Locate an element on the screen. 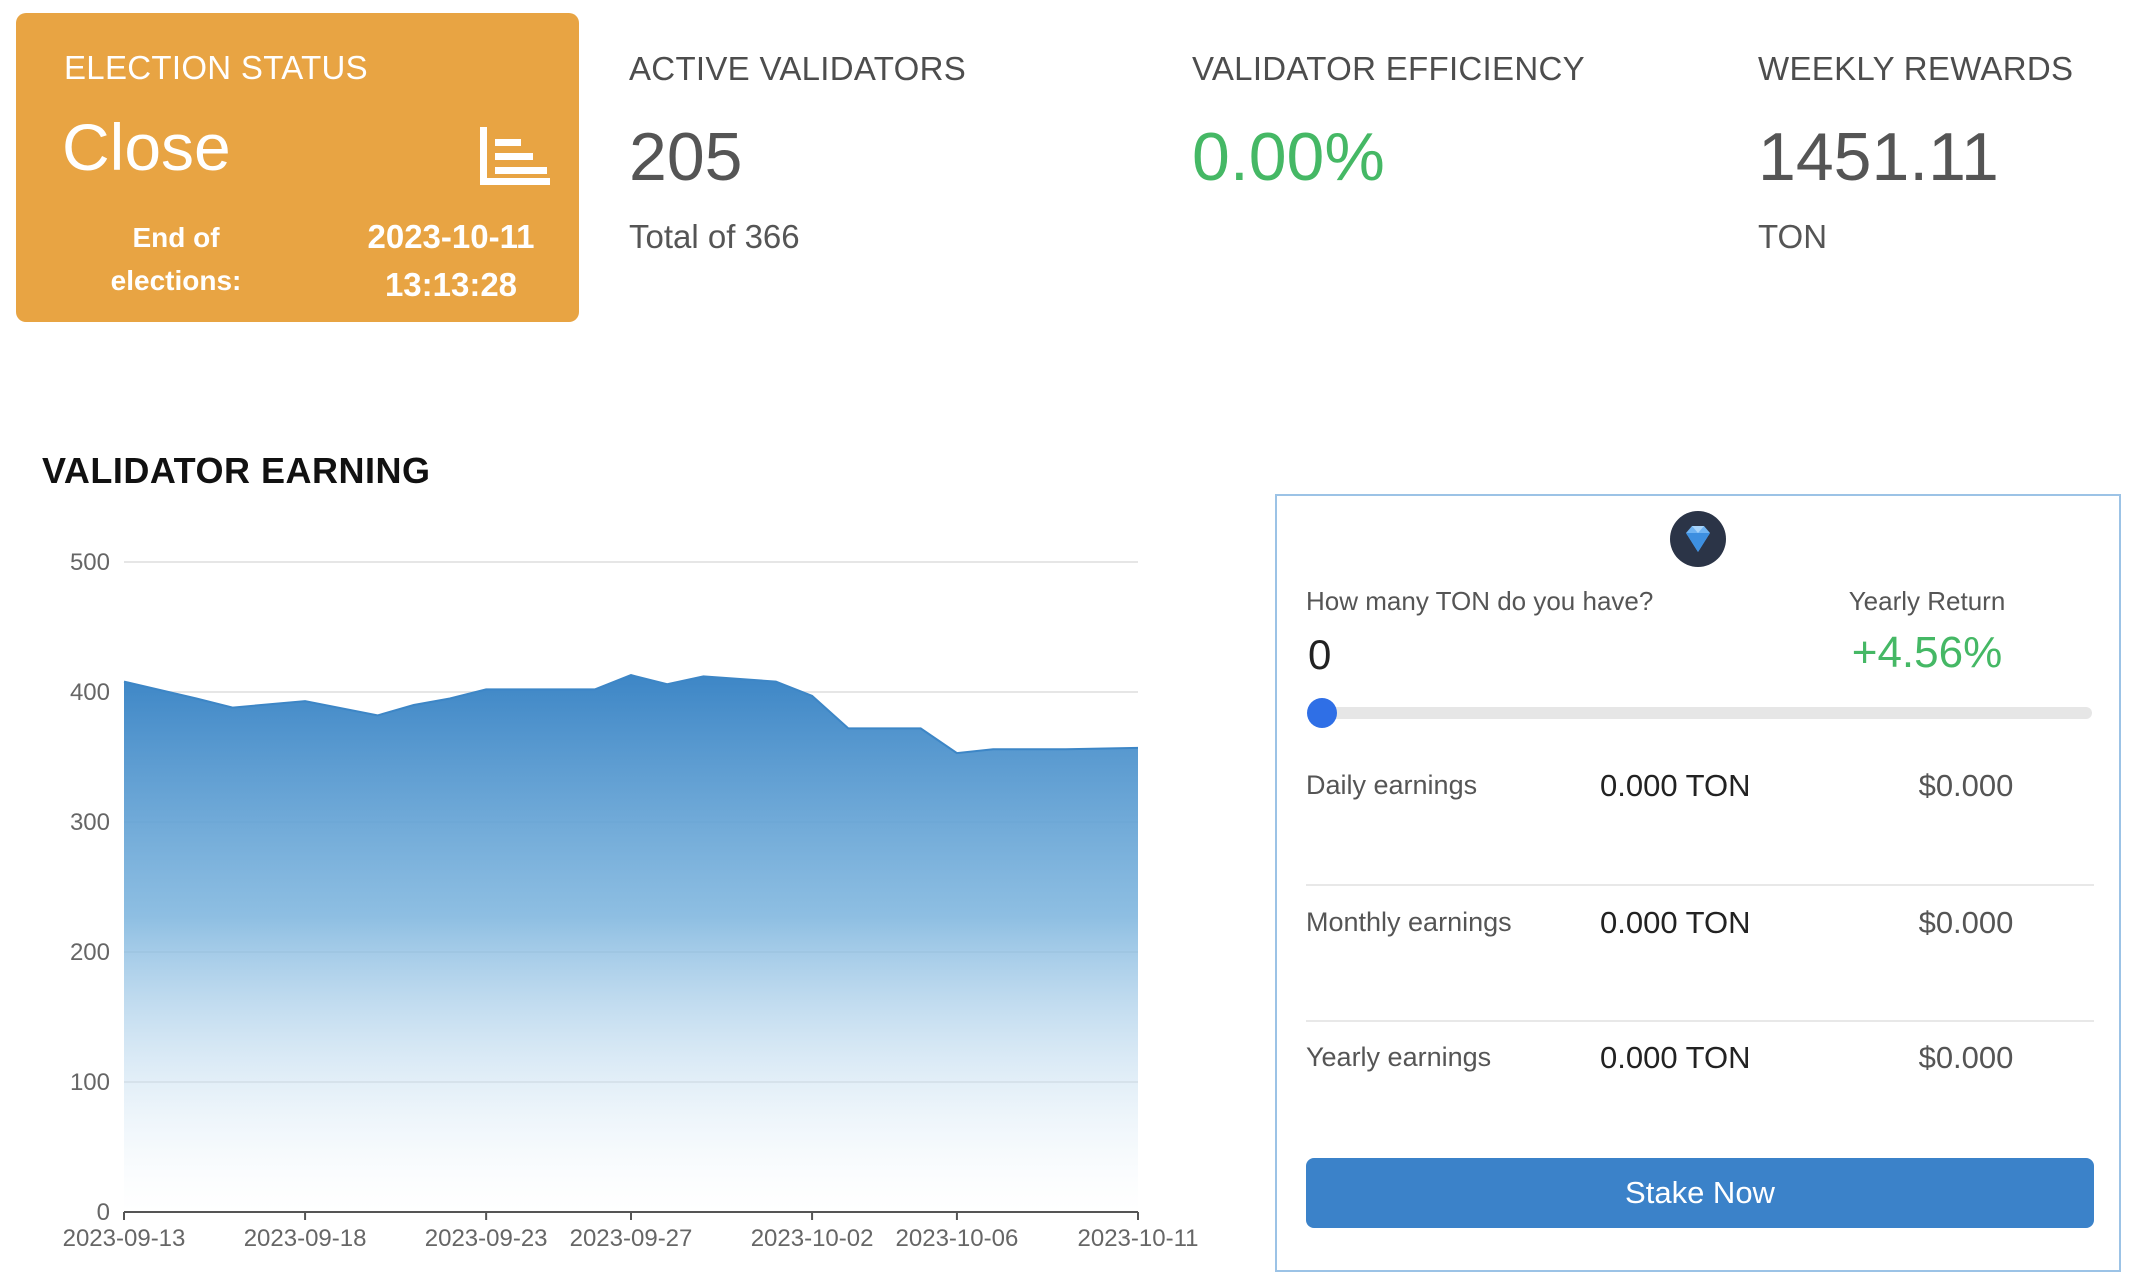 This screenshot has height=1284, width=2134. election-status-label: ELECTION STATUS is located at coordinates (216, 67).